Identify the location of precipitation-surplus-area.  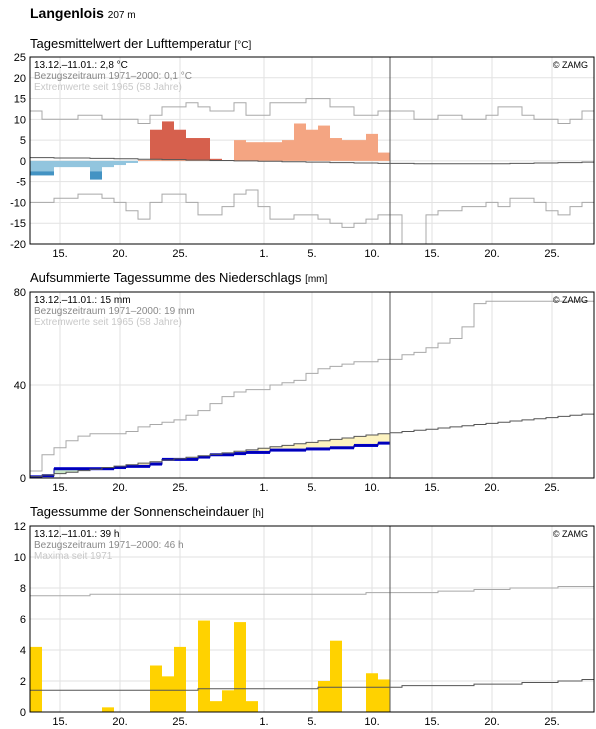
(72, 470).